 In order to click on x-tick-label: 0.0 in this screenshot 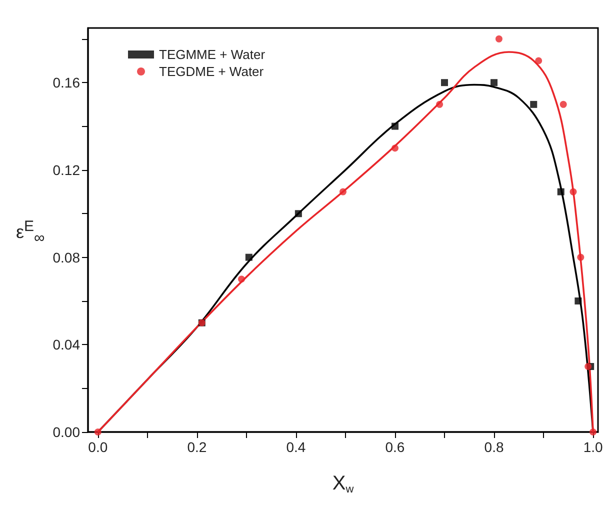, I will do `click(98, 447)`.